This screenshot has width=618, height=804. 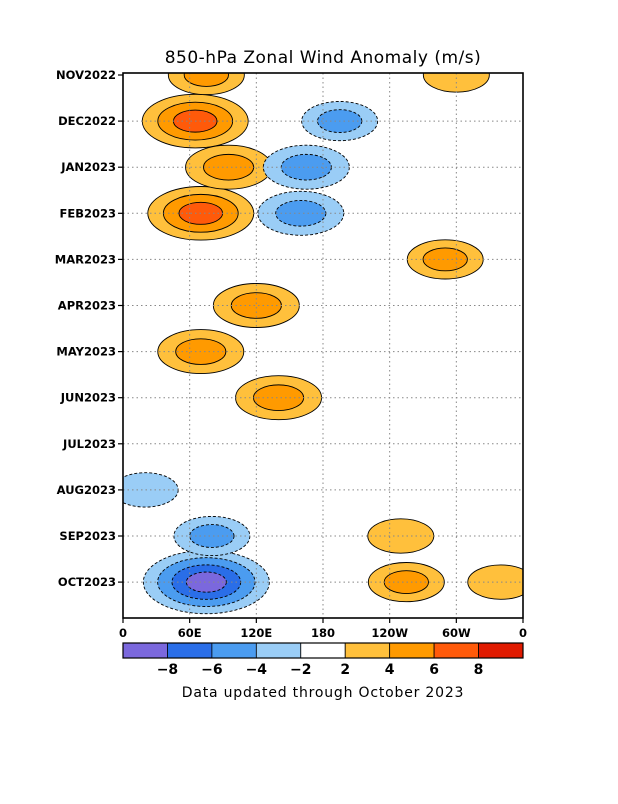 I want to click on y-tick-label: NOV2022, so click(x=86, y=75).